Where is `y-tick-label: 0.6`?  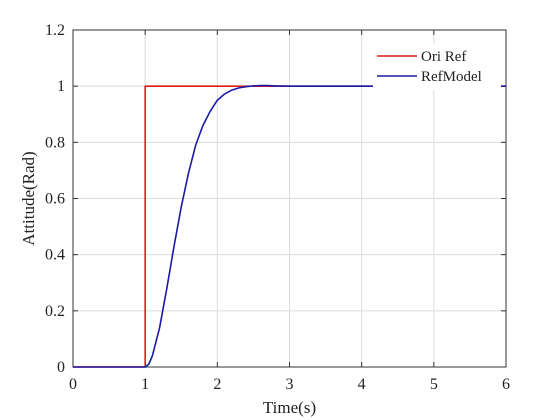
y-tick-label: 0.6 is located at coordinates (55, 199).